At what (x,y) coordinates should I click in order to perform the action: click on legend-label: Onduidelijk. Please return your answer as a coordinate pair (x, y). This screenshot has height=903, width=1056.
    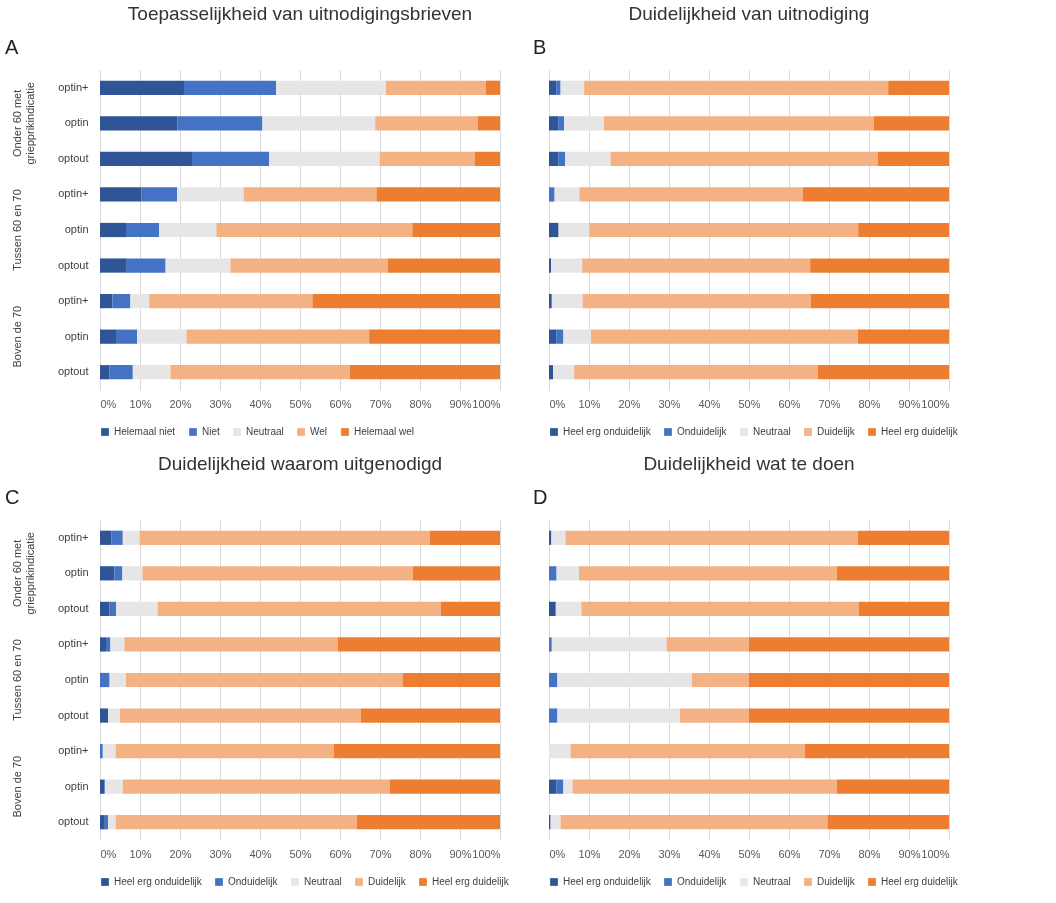
    Looking at the image, I should click on (702, 881).